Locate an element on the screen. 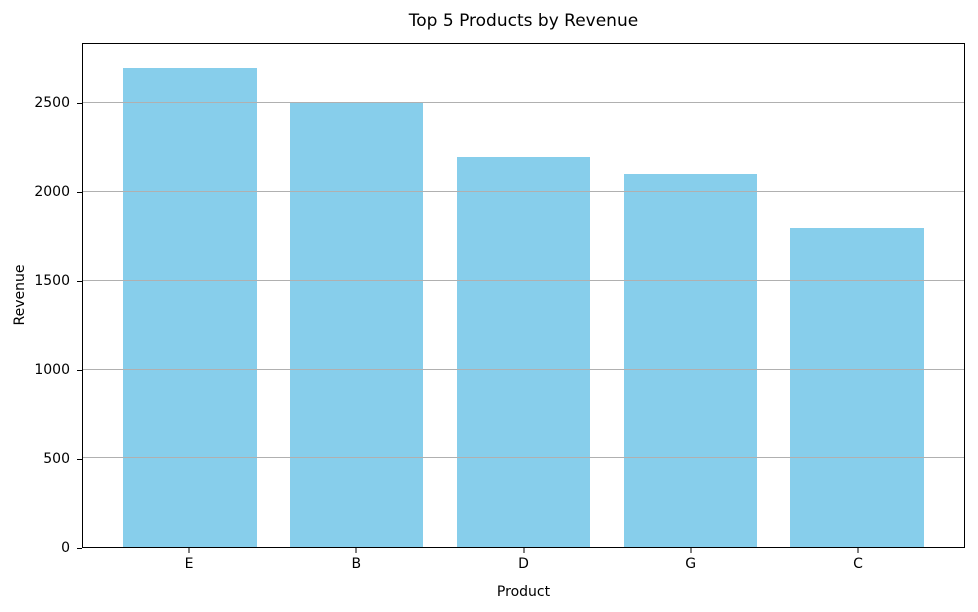 This screenshot has width=978, height=612. x-tick-label: C is located at coordinates (858, 564).